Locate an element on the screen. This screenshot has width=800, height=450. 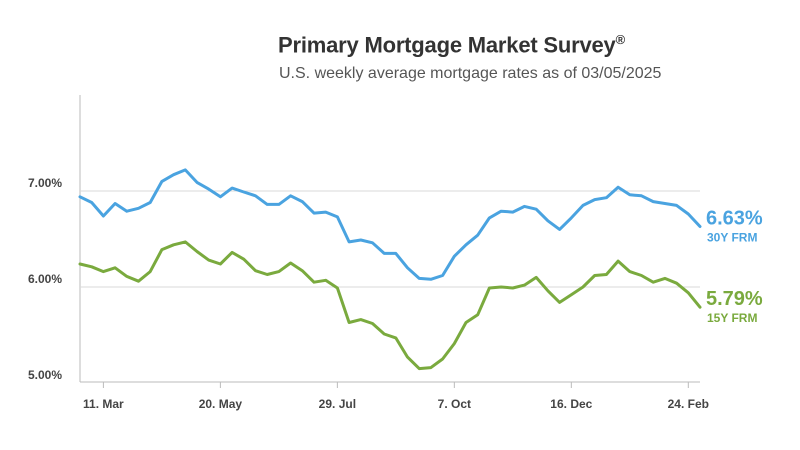
x-tick-label: 20. May is located at coordinates (221, 404).